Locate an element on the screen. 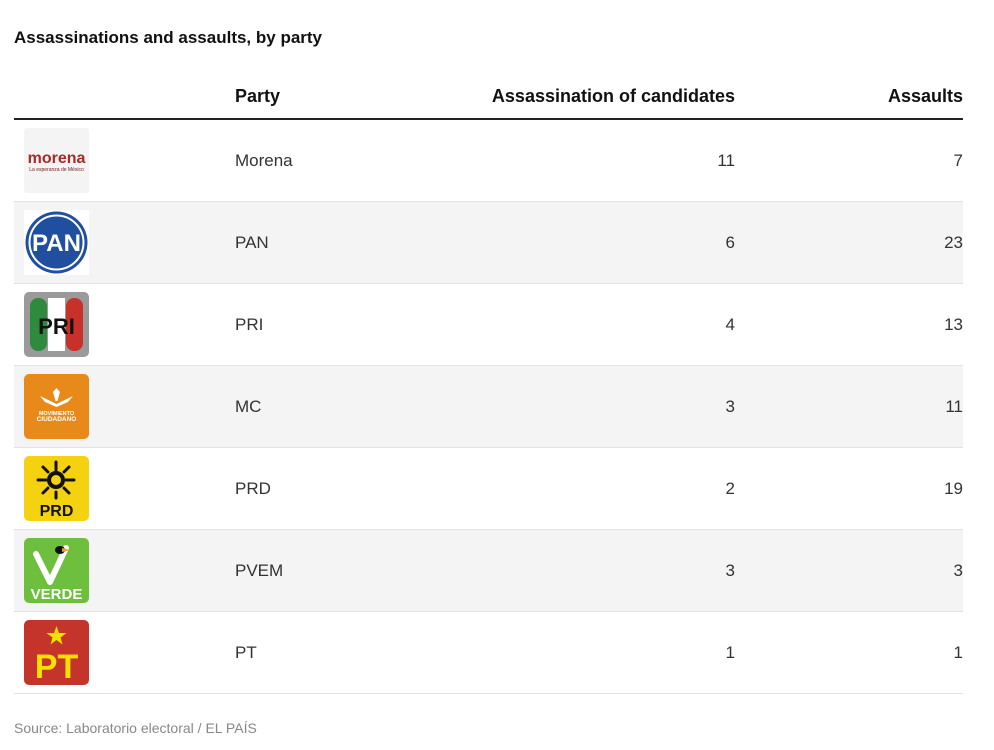 This screenshot has height=750, width=994. pan-logo: PAN is located at coordinates (56, 242).